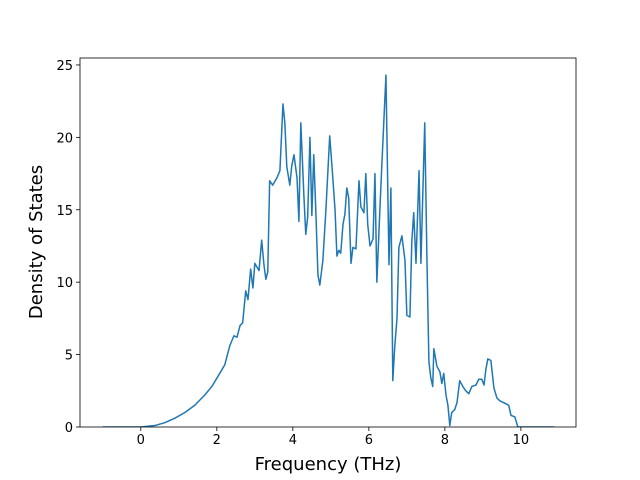 The image size is (640, 480). What do you see at coordinates (64, 283) in the screenshot?
I see `y-tick-label: 10` at bounding box center [64, 283].